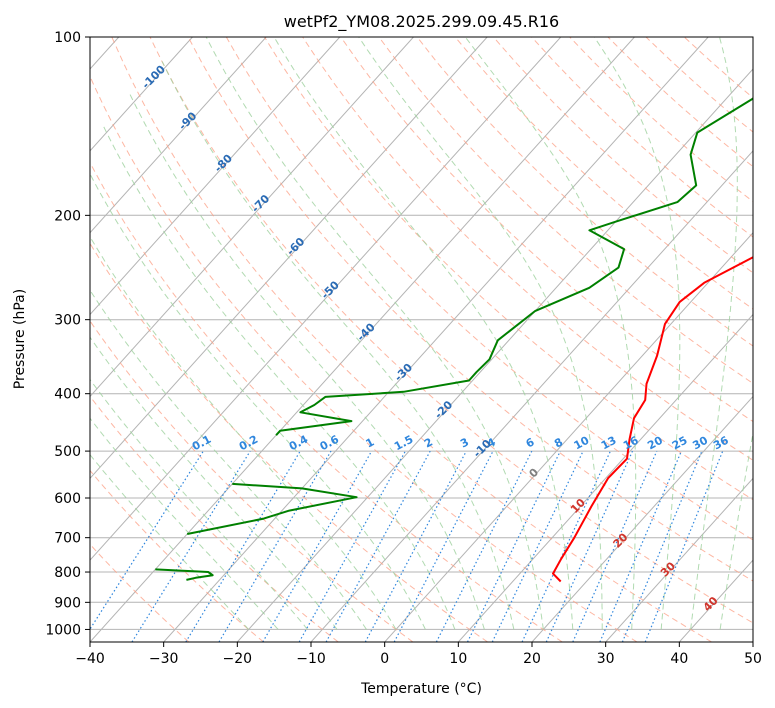 The image size is (775, 708). I want to click on y-tick-label: 900, so click(67, 603).